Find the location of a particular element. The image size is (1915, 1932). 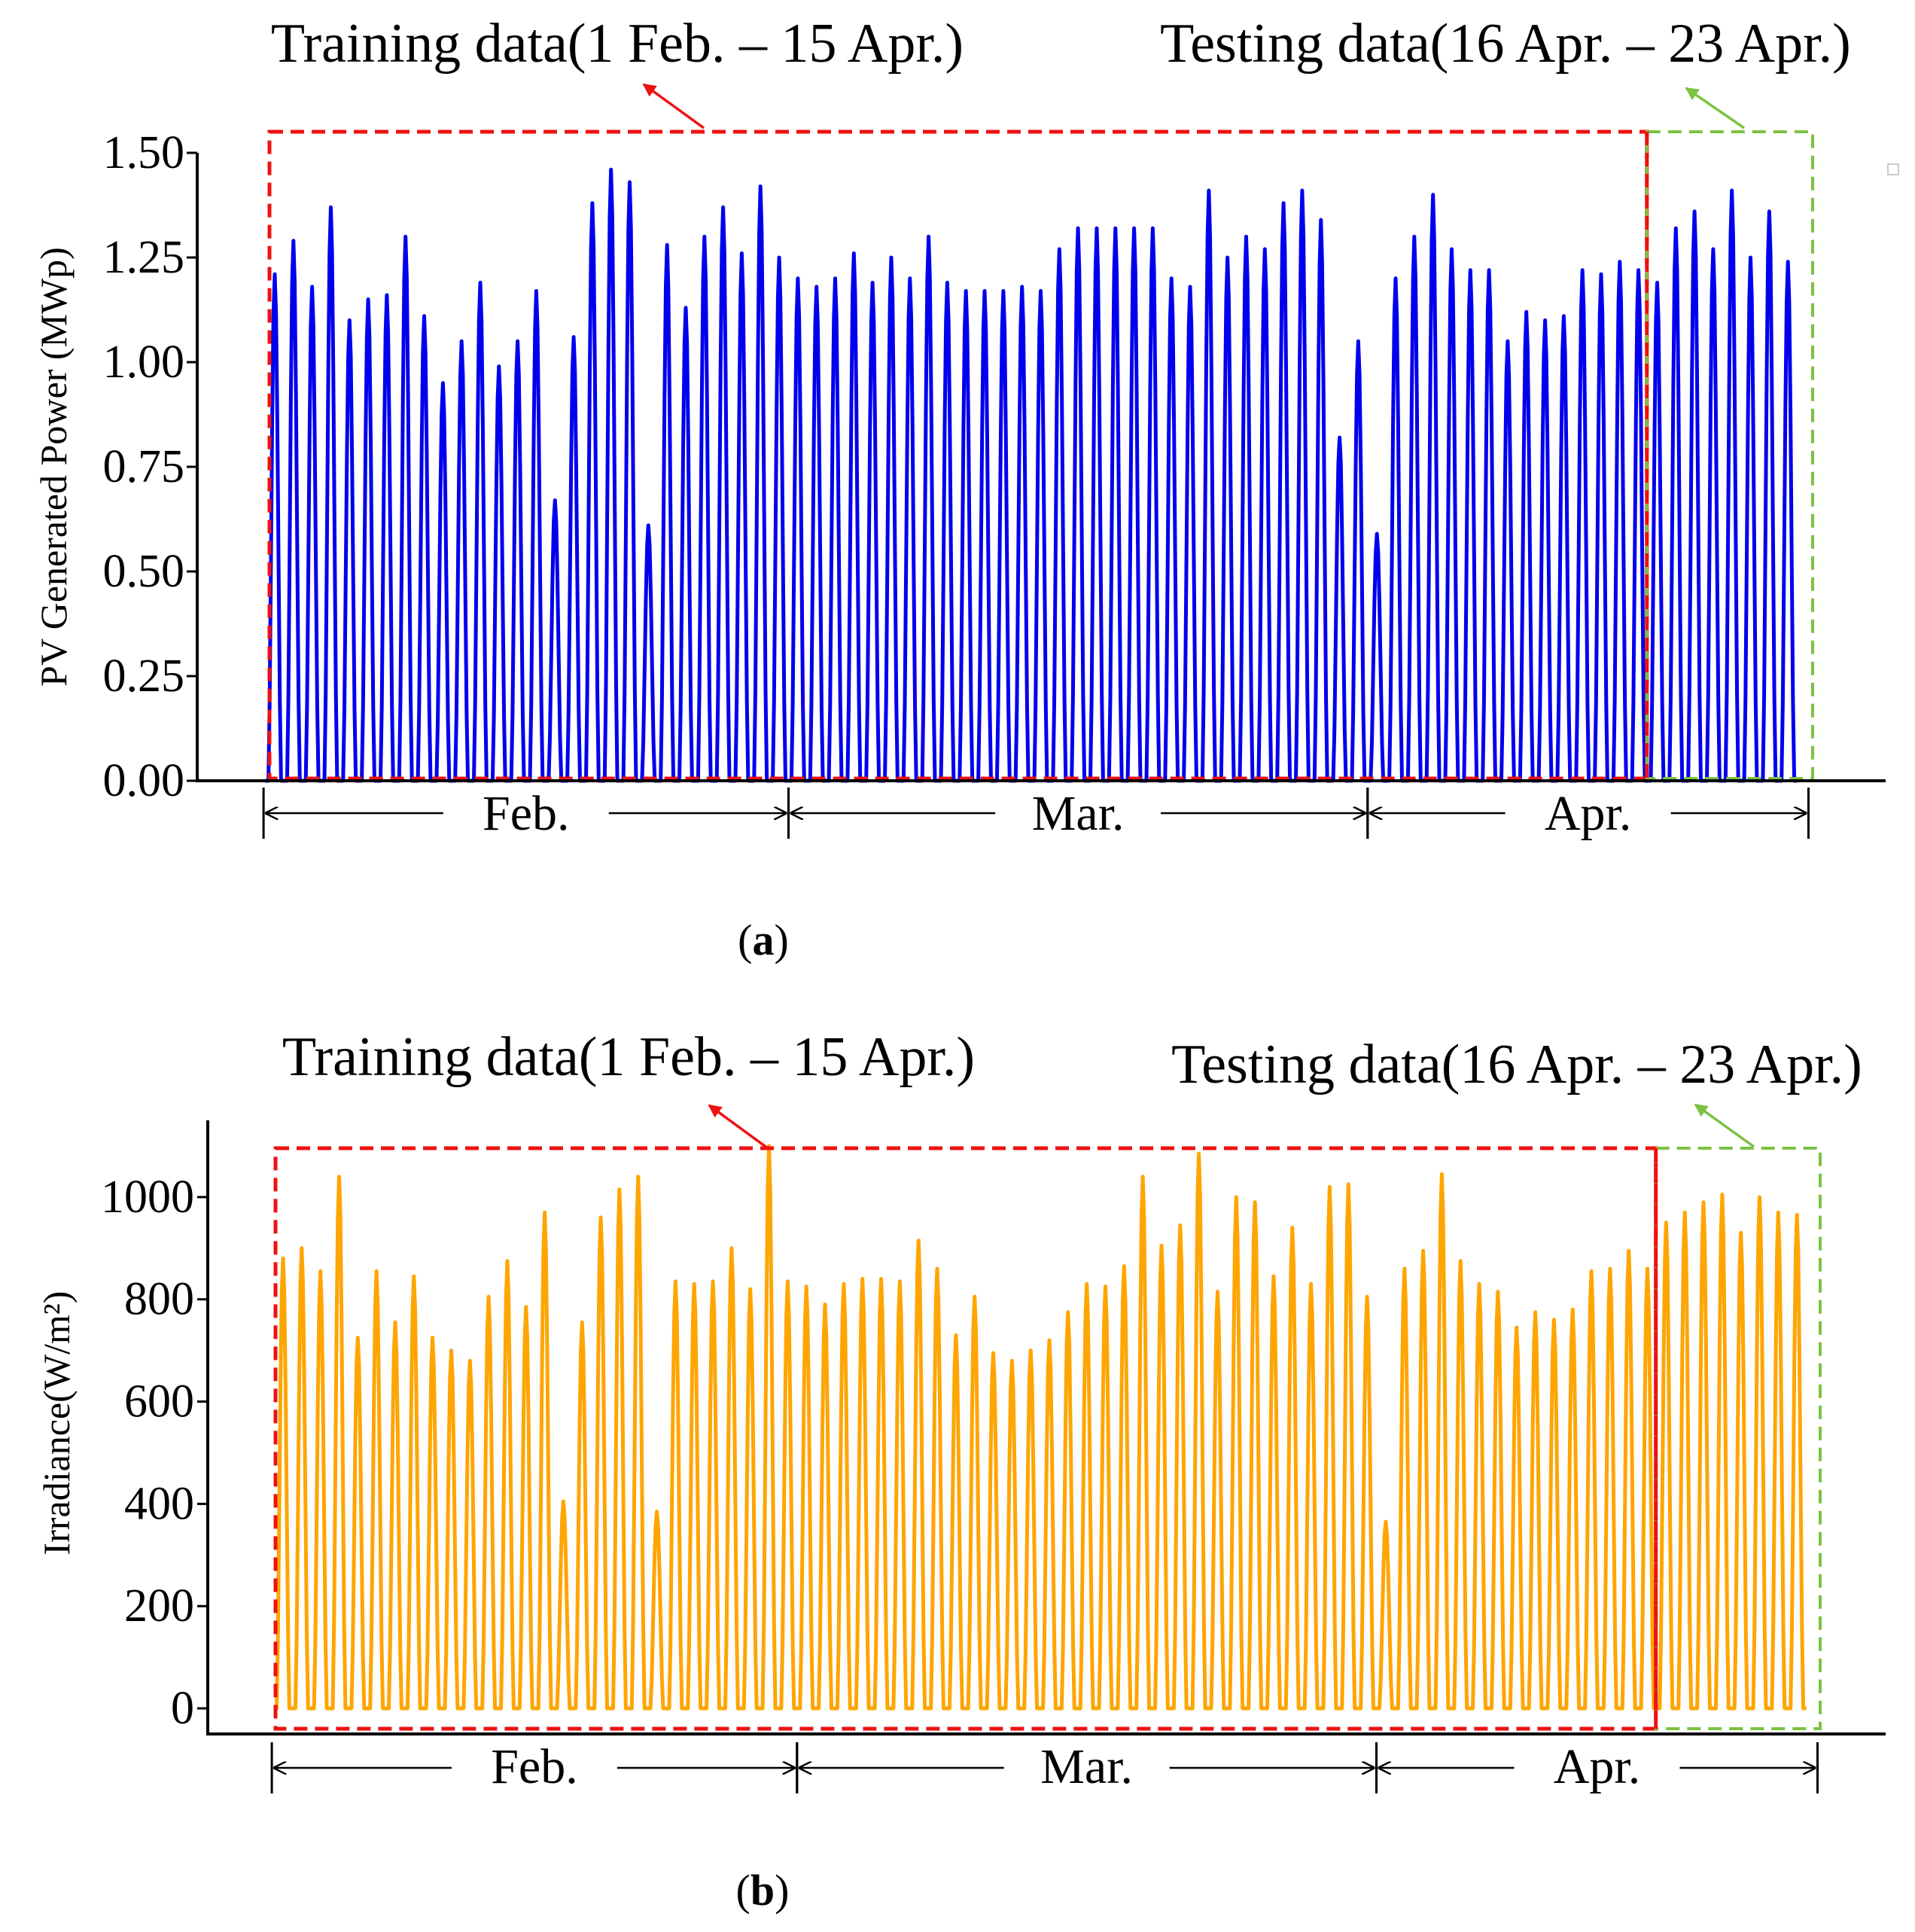

panel-b-month-label: Feb. is located at coordinates (535, 1766).